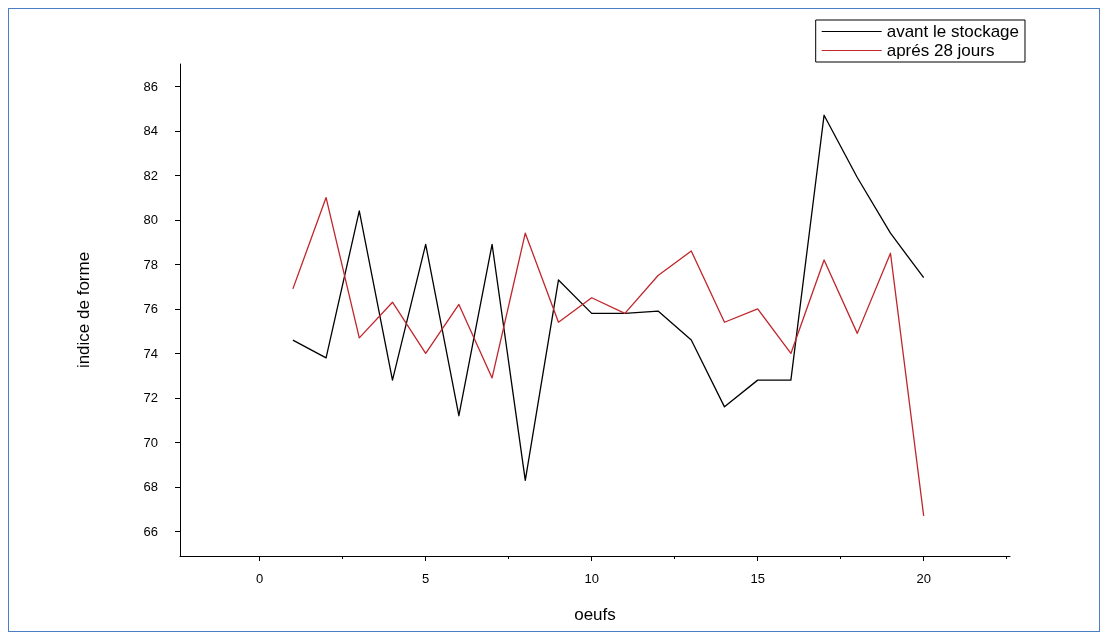  Describe the element at coordinates (923, 578) in the screenshot. I see `x-tick-label: 20` at that location.